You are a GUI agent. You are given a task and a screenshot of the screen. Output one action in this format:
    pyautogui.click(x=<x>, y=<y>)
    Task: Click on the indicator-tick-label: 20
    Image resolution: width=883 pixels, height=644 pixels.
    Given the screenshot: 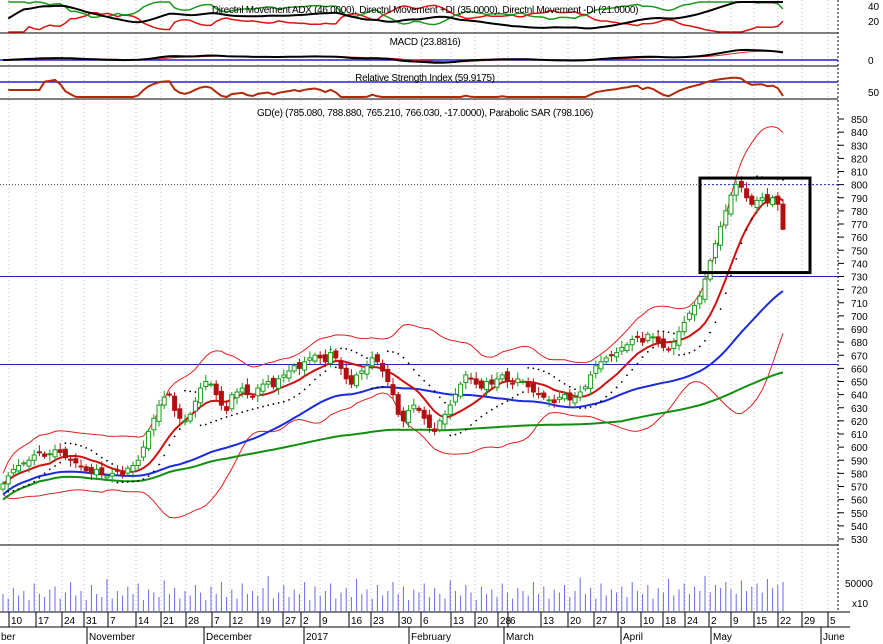 What is the action you would take?
    pyautogui.click(x=874, y=22)
    